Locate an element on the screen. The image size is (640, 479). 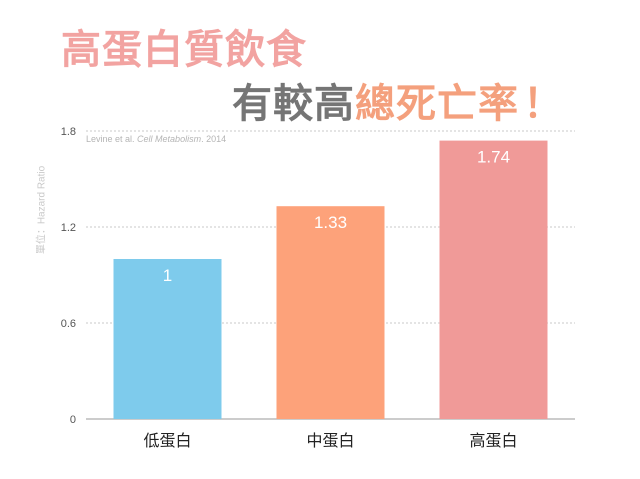
citation-year: . 2014 is located at coordinates (214, 139).